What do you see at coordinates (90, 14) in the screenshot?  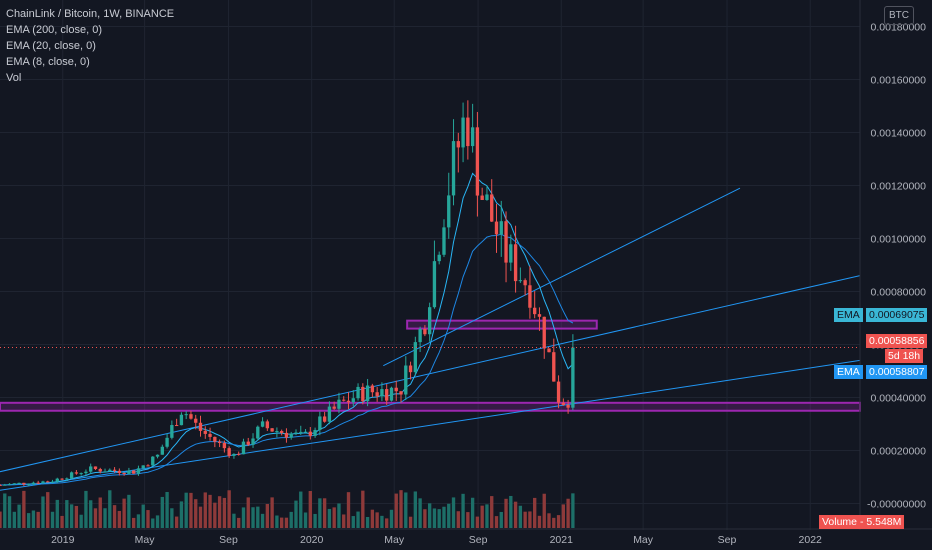 I see `symbol-title: ChainLink / Bitcoin, 1W, BINANCE` at bounding box center [90, 14].